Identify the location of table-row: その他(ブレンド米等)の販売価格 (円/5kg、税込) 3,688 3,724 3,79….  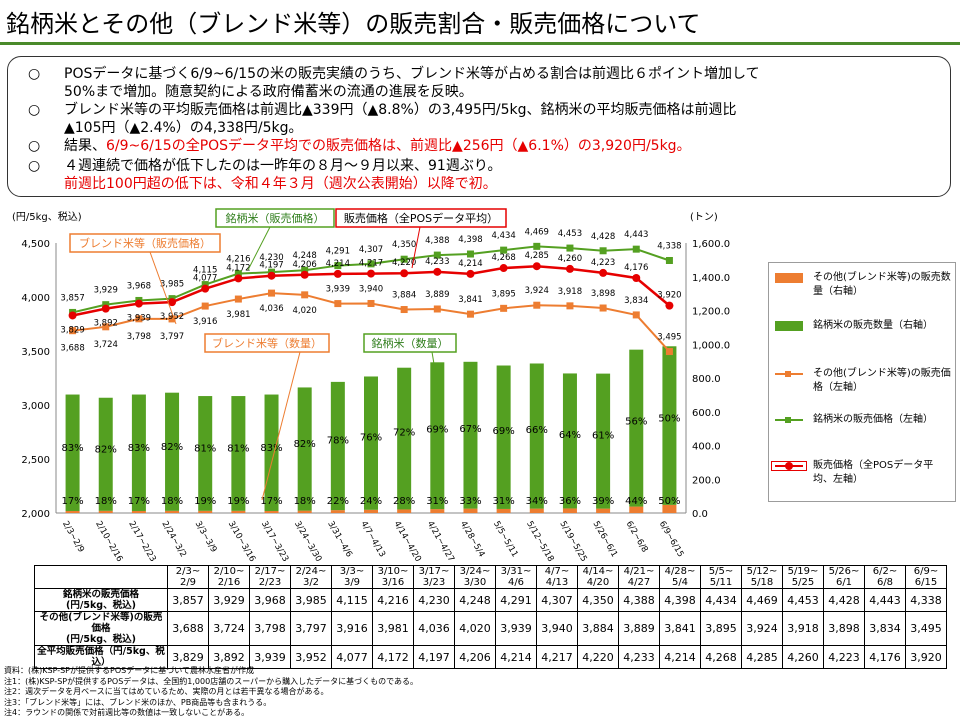
(490, 628).